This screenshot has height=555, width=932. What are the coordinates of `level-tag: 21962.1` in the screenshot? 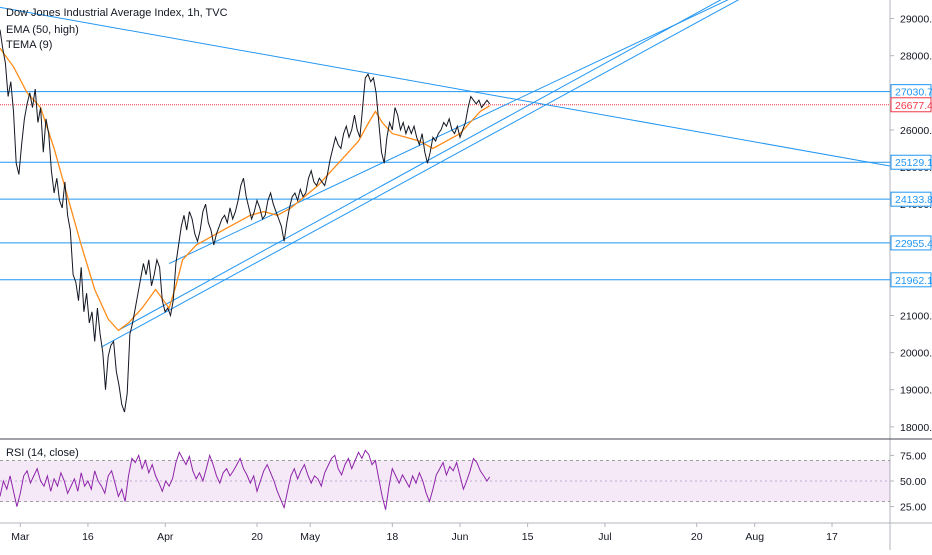 It's located at (913, 281).